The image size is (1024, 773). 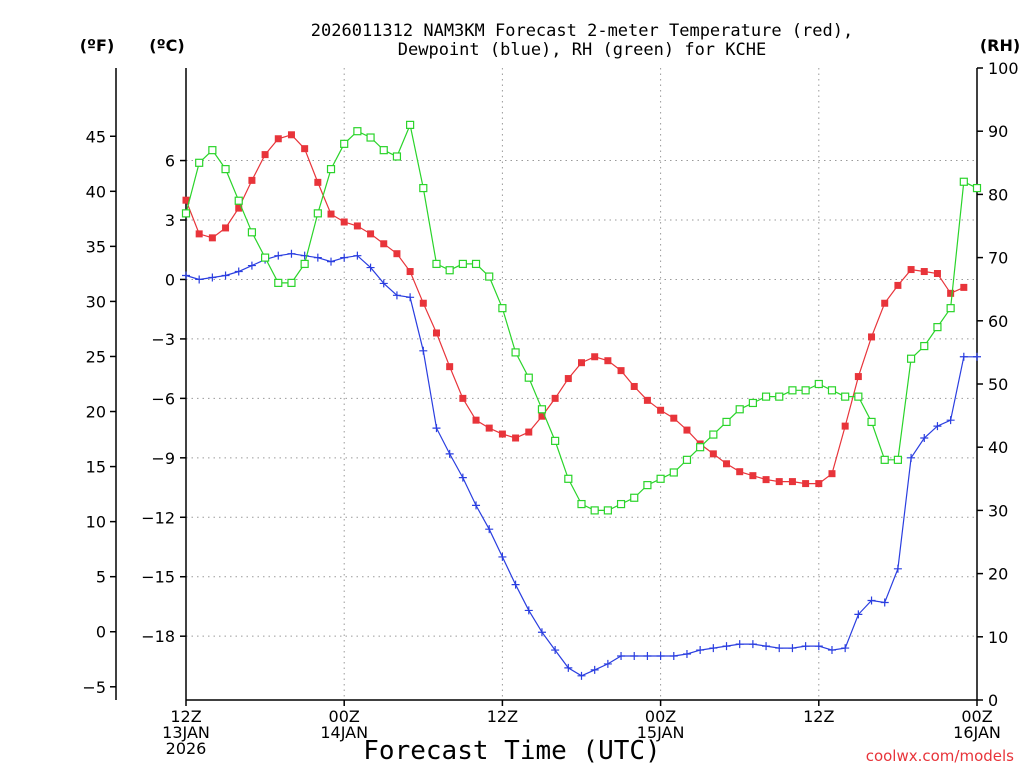 What do you see at coordinates (344, 716) in the screenshot?
I see `x-tick-label: 00Z` at bounding box center [344, 716].